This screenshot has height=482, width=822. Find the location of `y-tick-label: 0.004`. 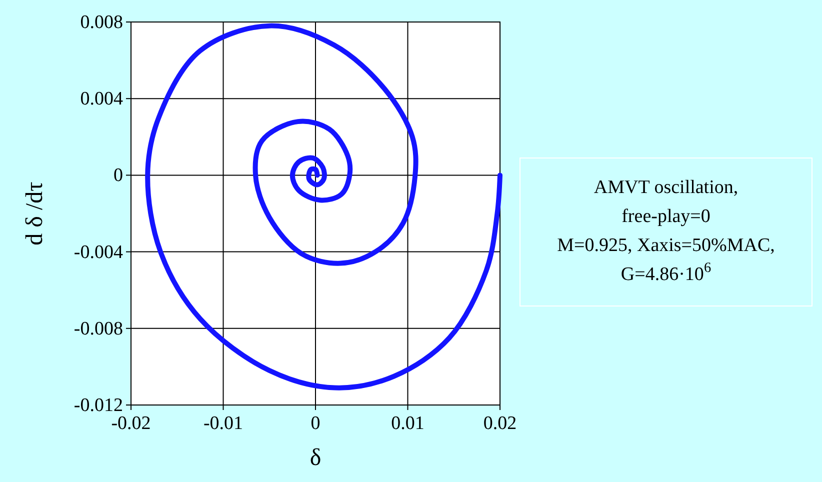

y-tick-label: 0.004 is located at coordinates (102, 99).